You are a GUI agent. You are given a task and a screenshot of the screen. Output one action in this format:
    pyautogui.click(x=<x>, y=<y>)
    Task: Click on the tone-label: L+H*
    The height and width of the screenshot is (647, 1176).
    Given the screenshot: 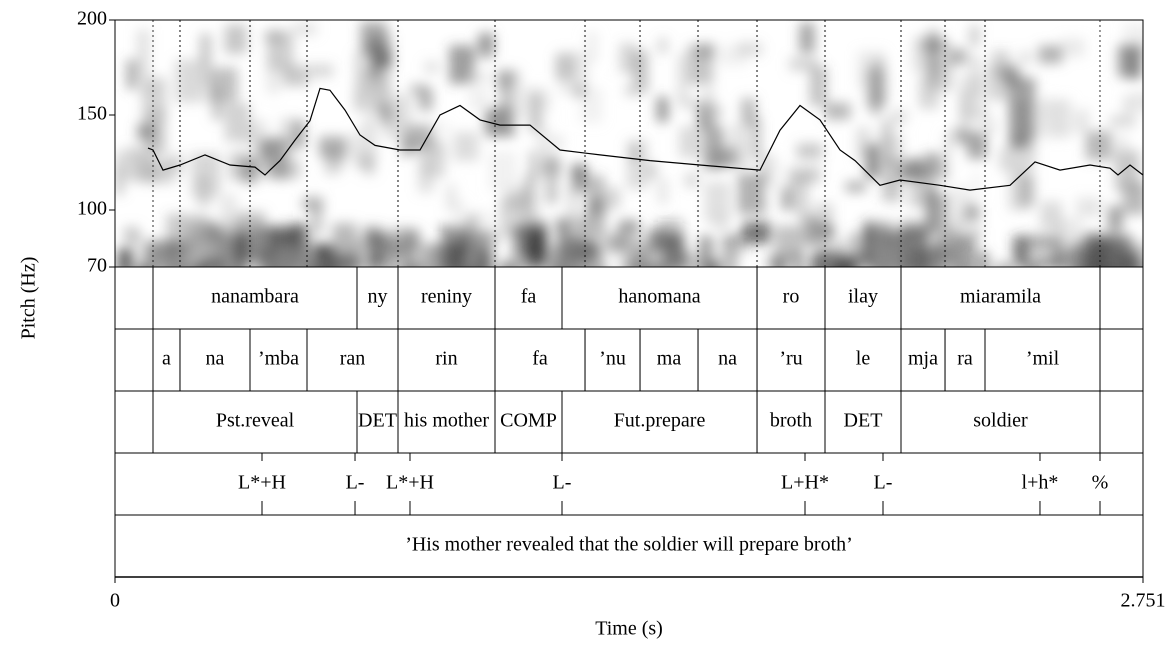 What is the action you would take?
    pyautogui.click(x=805, y=483)
    